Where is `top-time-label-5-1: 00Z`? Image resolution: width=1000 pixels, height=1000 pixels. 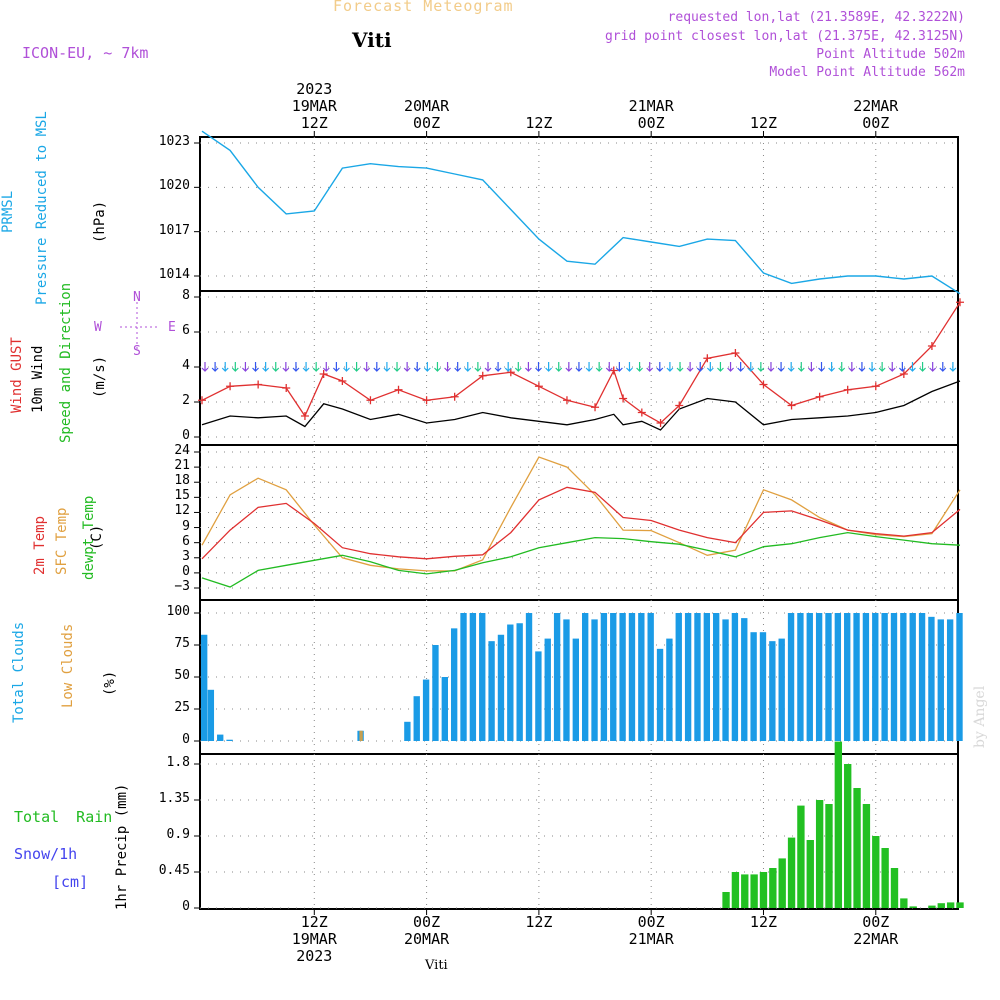 top-time-label-5-1: 00Z is located at coordinates (876, 123).